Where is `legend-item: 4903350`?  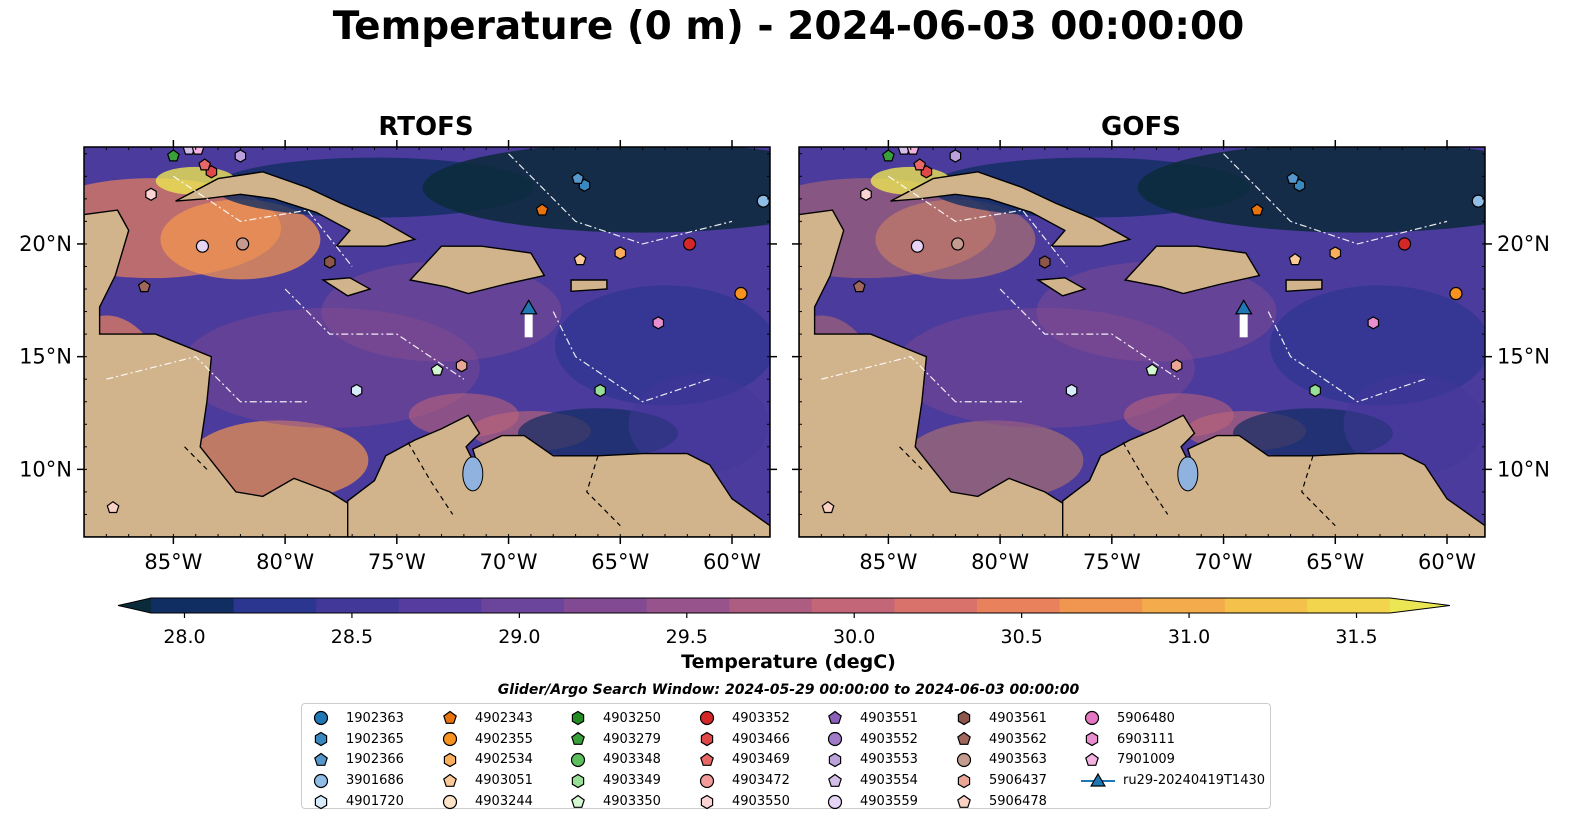 legend-item: 4903350 is located at coordinates (614, 801).